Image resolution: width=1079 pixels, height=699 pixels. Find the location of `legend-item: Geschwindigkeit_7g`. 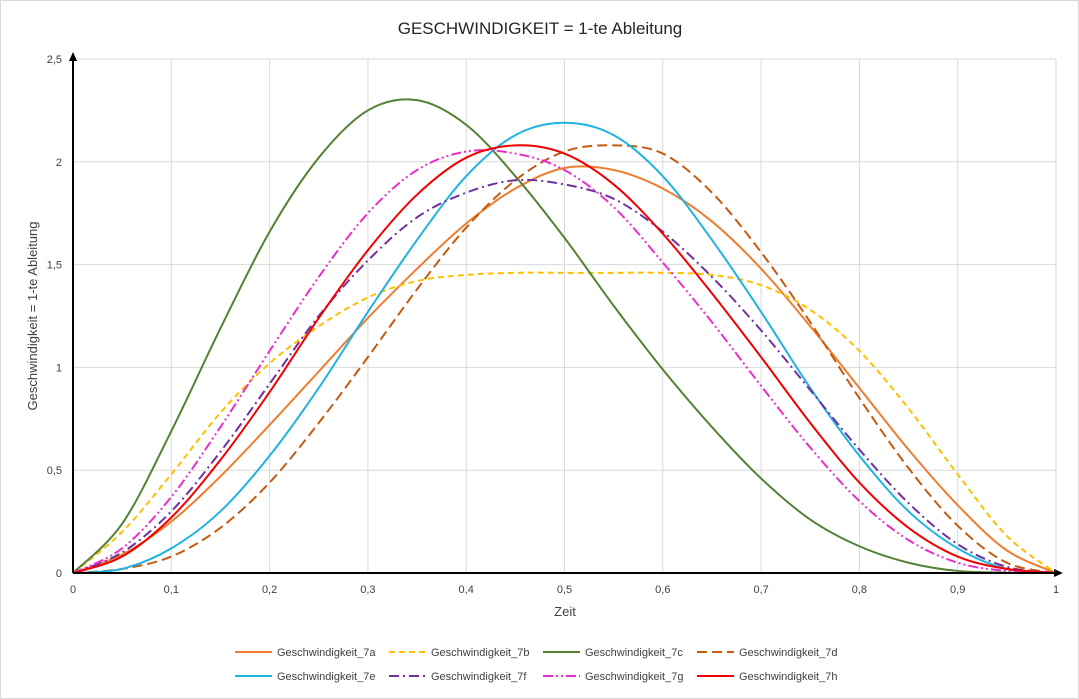

legend-item: Geschwindigkeit_7g is located at coordinates (613, 677).